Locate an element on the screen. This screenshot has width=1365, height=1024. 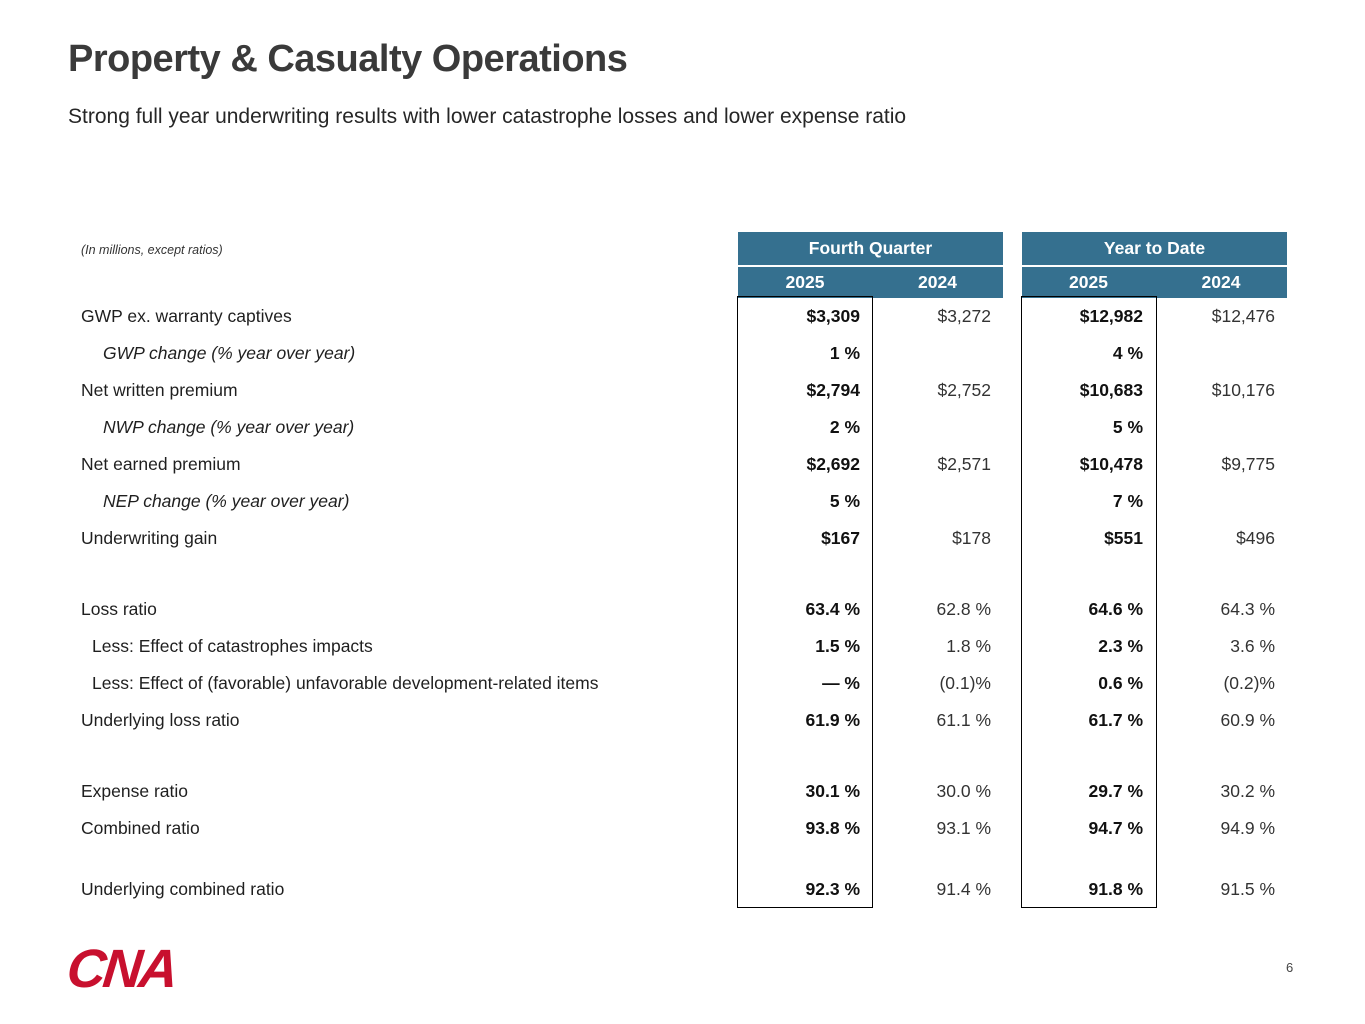
value-cell: $2,571 is located at coordinates (964, 464).